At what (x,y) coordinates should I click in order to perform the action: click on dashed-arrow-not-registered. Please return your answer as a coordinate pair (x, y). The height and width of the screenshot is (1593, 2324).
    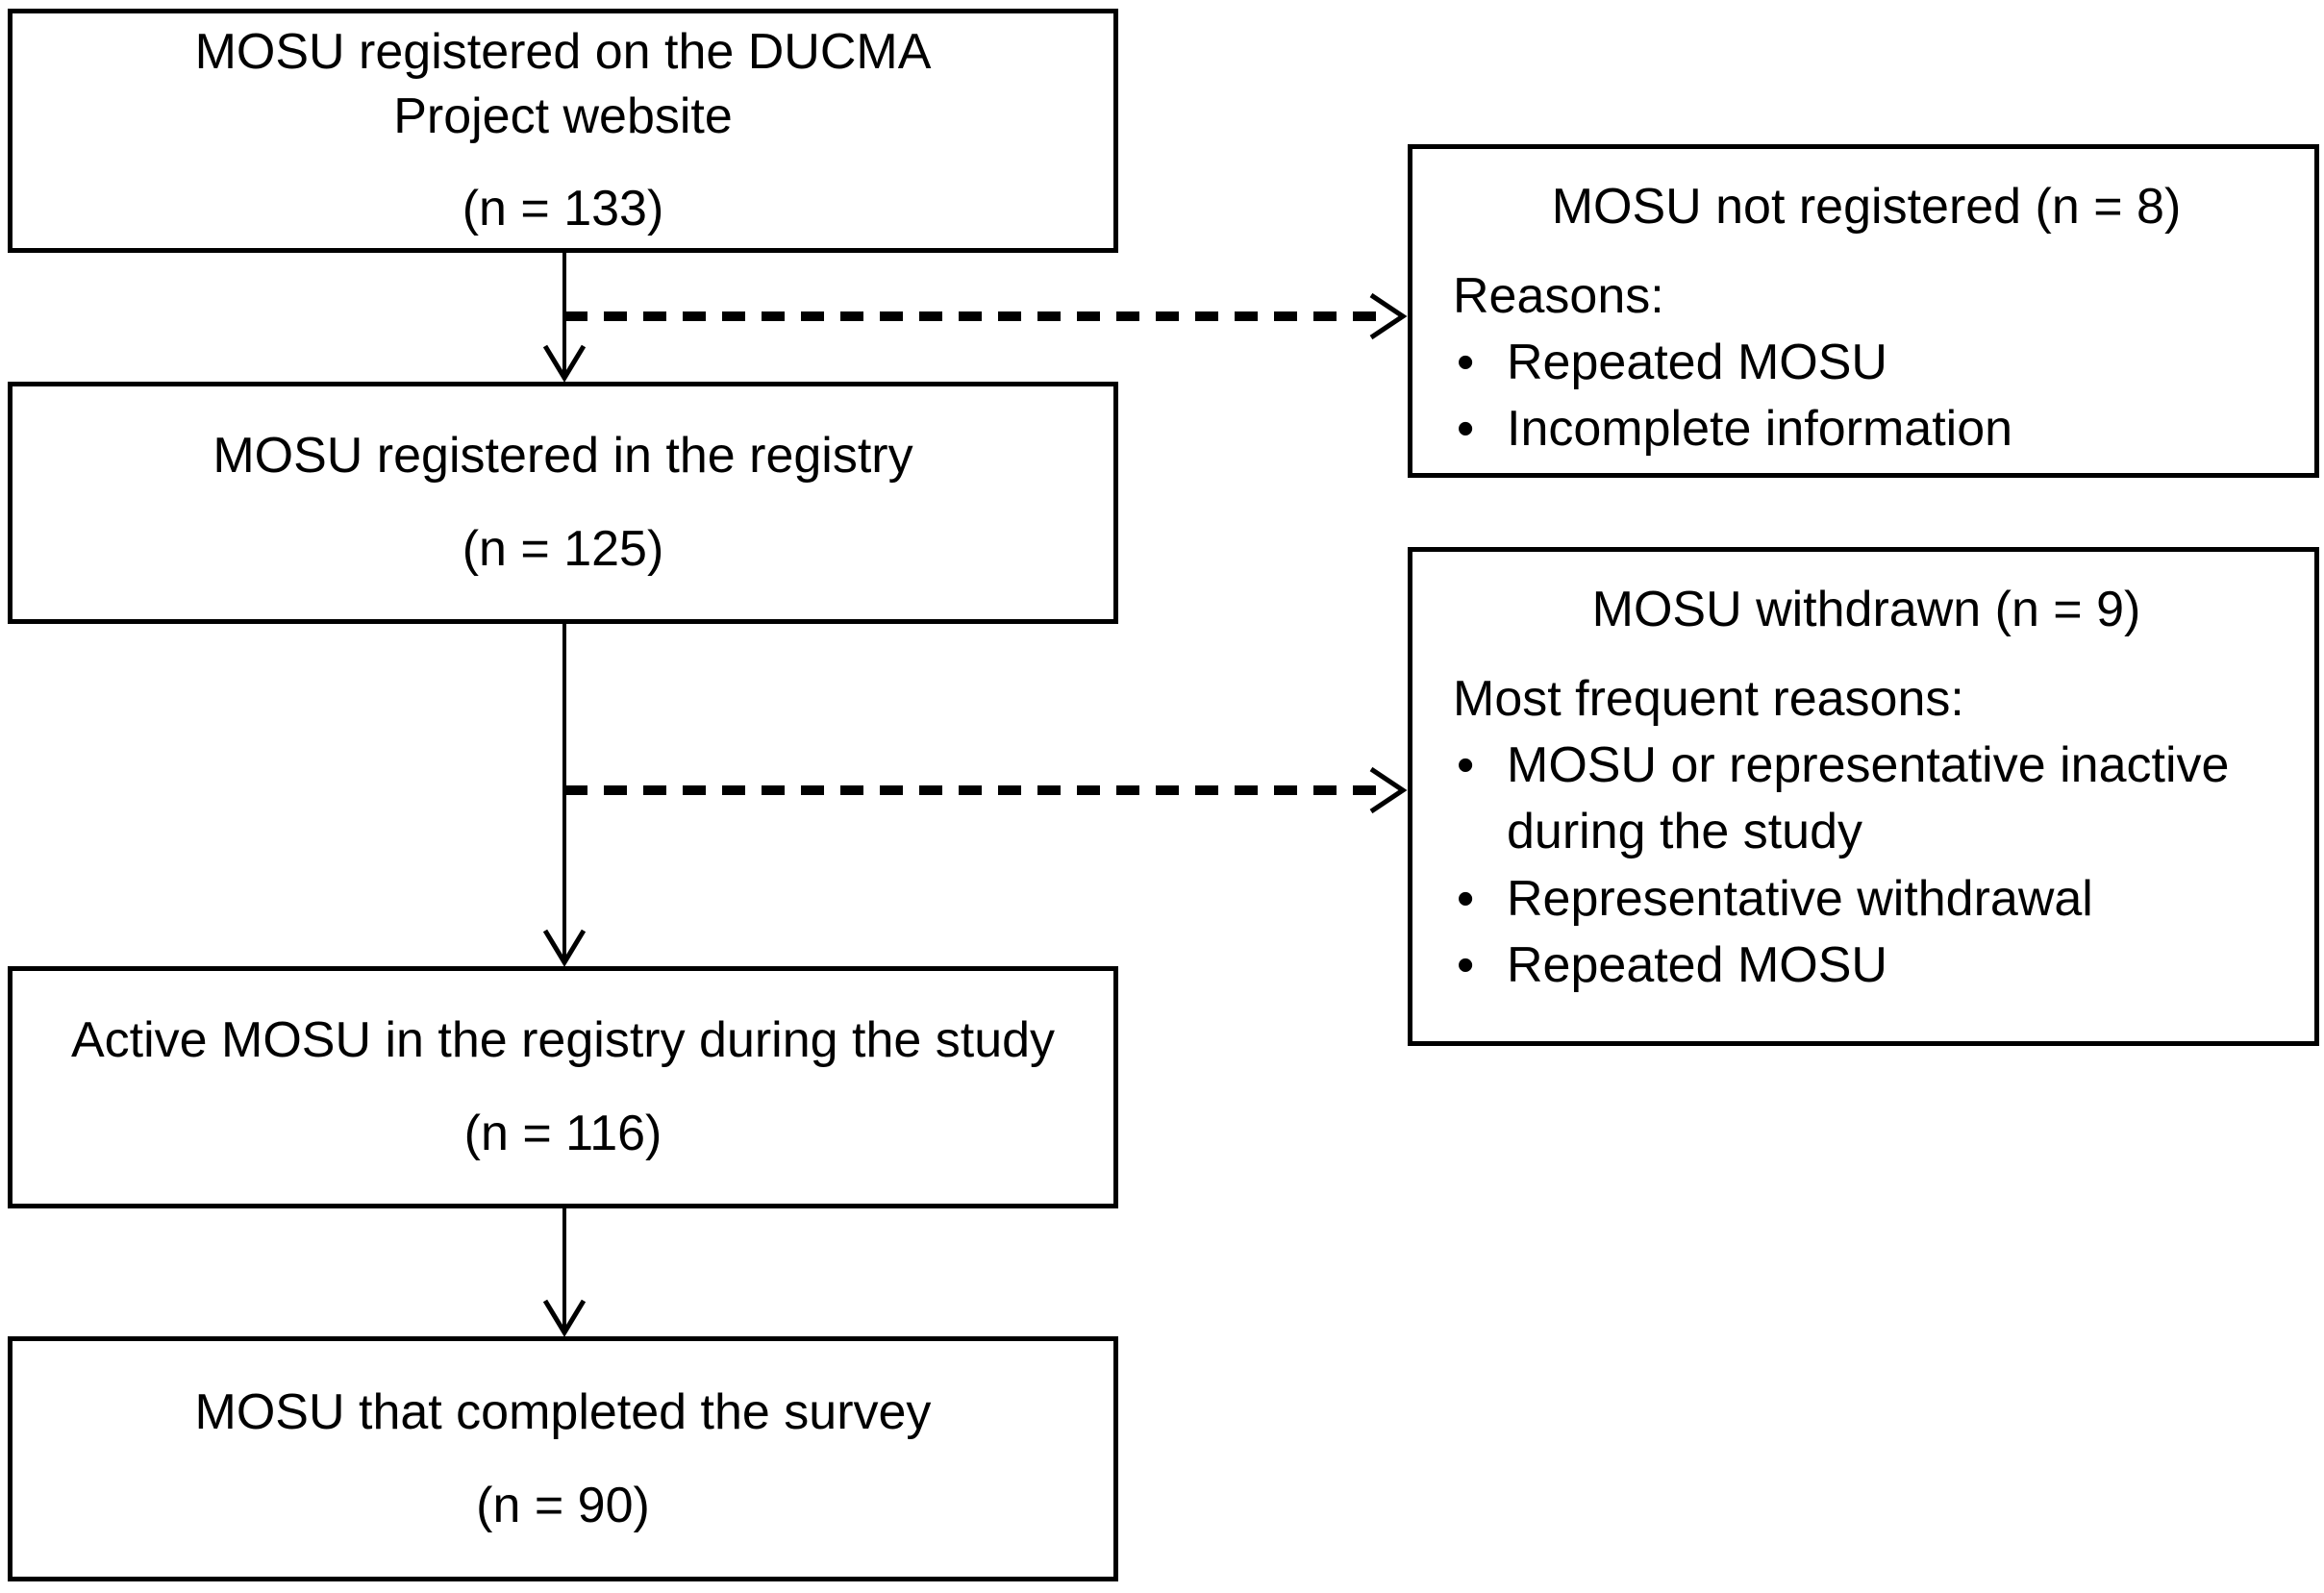
    Looking at the image, I should click on (986, 316).